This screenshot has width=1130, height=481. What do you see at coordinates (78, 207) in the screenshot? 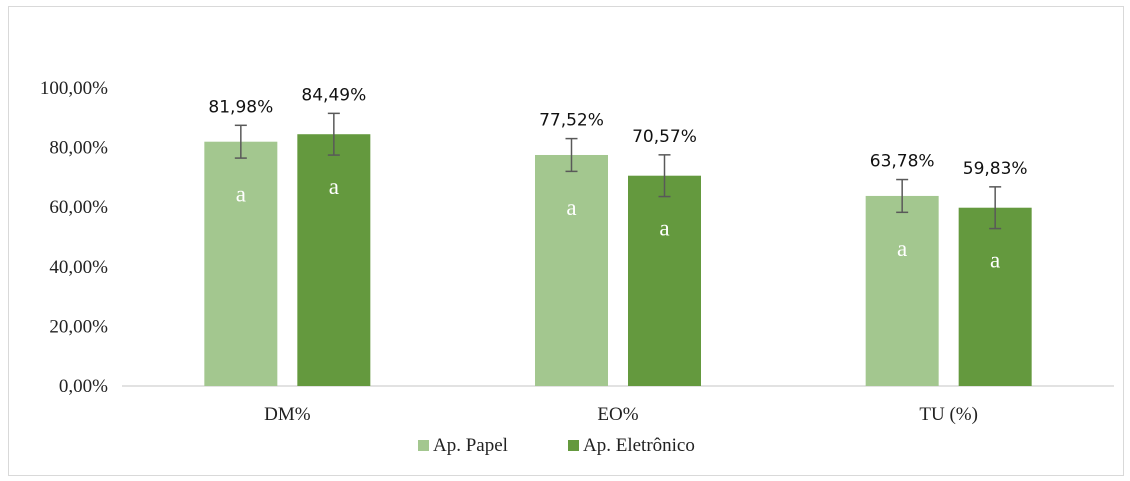
I see `y-tick-label: 60,00%` at bounding box center [78, 207].